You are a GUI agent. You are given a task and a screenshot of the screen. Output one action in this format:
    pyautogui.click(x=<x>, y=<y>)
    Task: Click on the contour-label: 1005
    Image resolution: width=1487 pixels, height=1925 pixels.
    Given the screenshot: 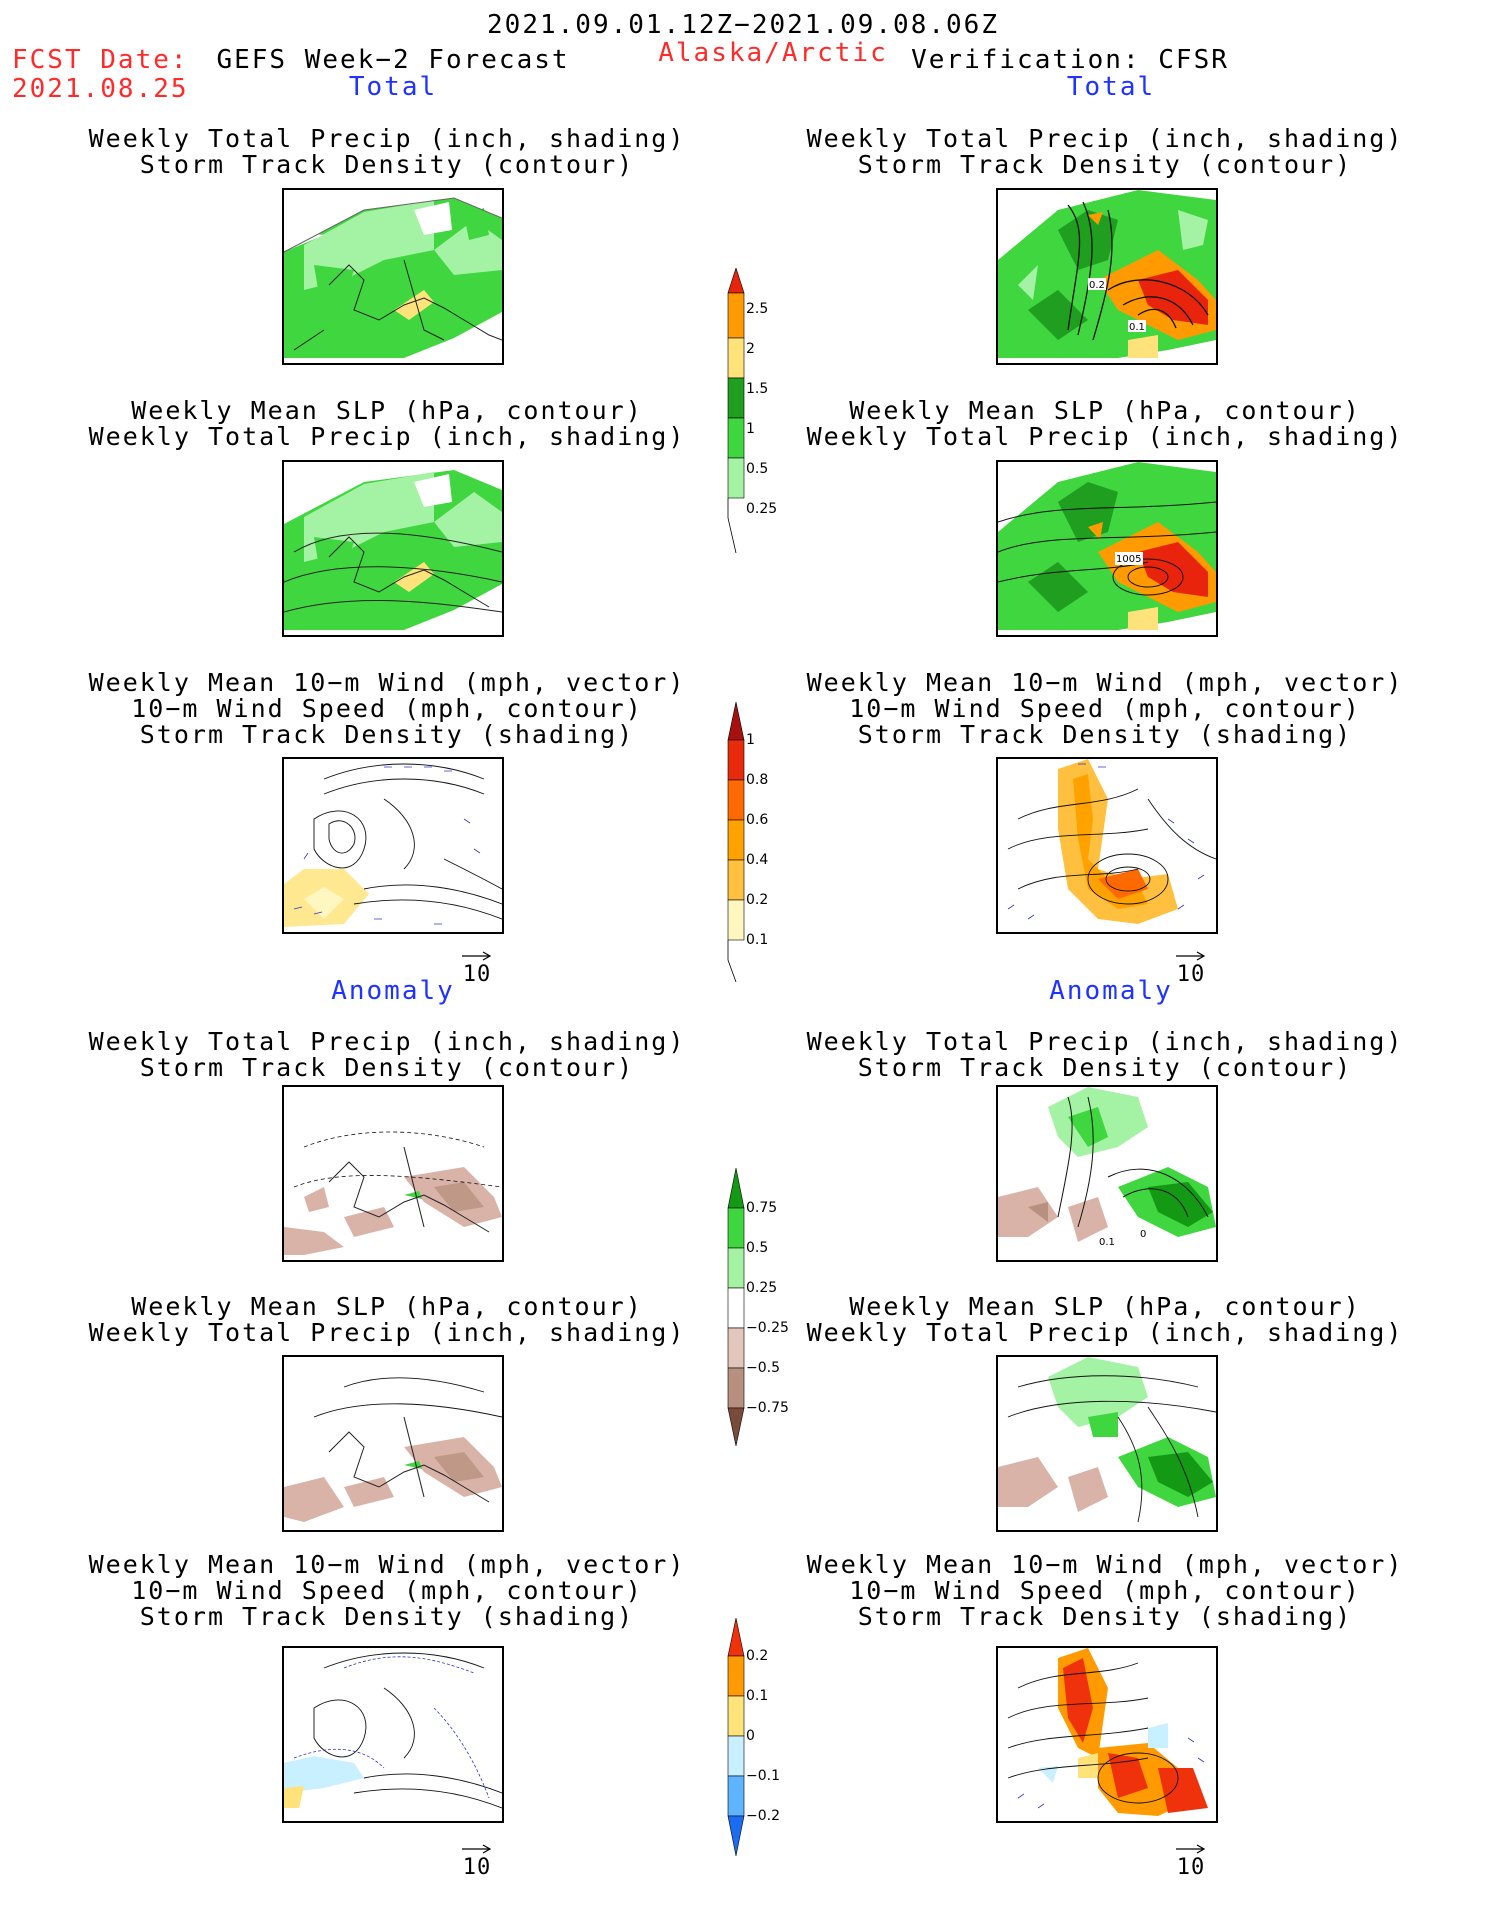 What is the action you would take?
    pyautogui.click(x=1128, y=559)
    